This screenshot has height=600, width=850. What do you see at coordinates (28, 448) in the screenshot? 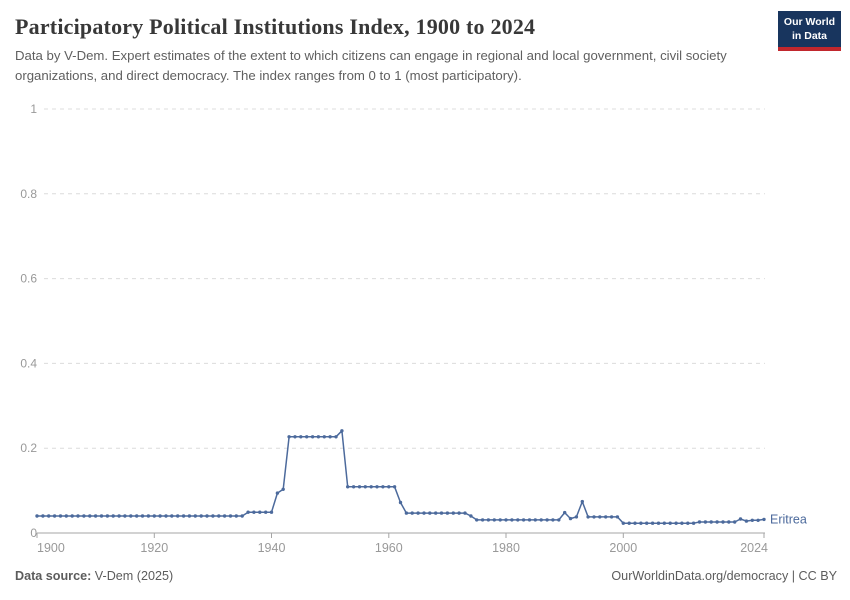
I see `y-tick-label: 0.2` at bounding box center [28, 448].